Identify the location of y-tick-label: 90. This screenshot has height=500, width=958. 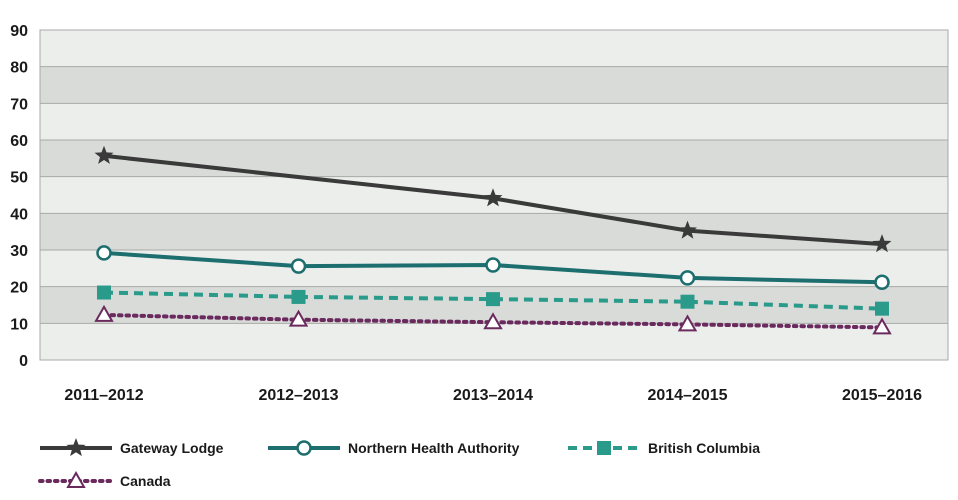
(19, 31).